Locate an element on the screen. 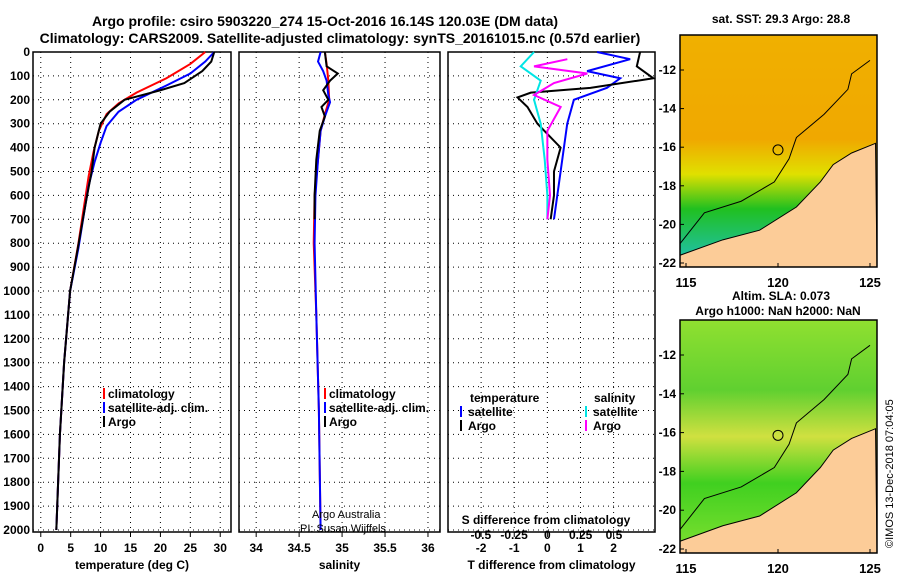 The height and width of the screenshot is (580, 900). y-tick-label: 2000 is located at coordinates (16, 530).